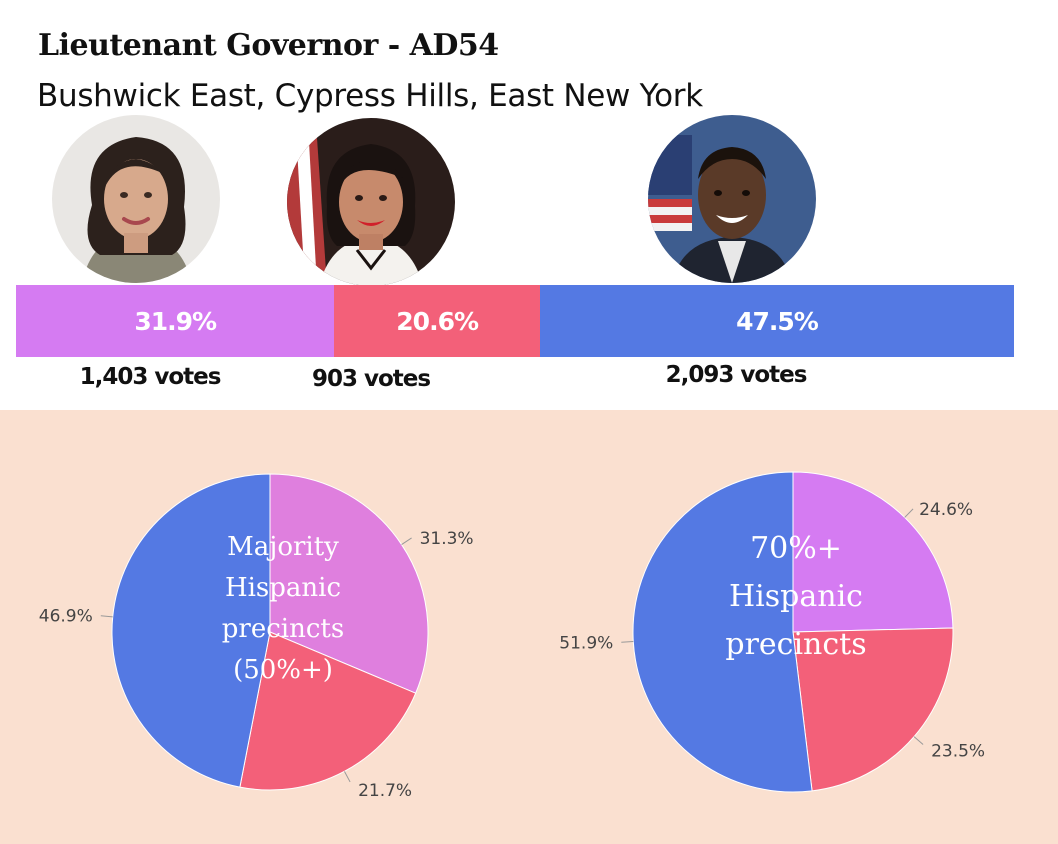 The height and width of the screenshot is (844, 1058). What do you see at coordinates (66, 617) in the screenshot?
I see `pie1-label-2: 46.9%` at bounding box center [66, 617].